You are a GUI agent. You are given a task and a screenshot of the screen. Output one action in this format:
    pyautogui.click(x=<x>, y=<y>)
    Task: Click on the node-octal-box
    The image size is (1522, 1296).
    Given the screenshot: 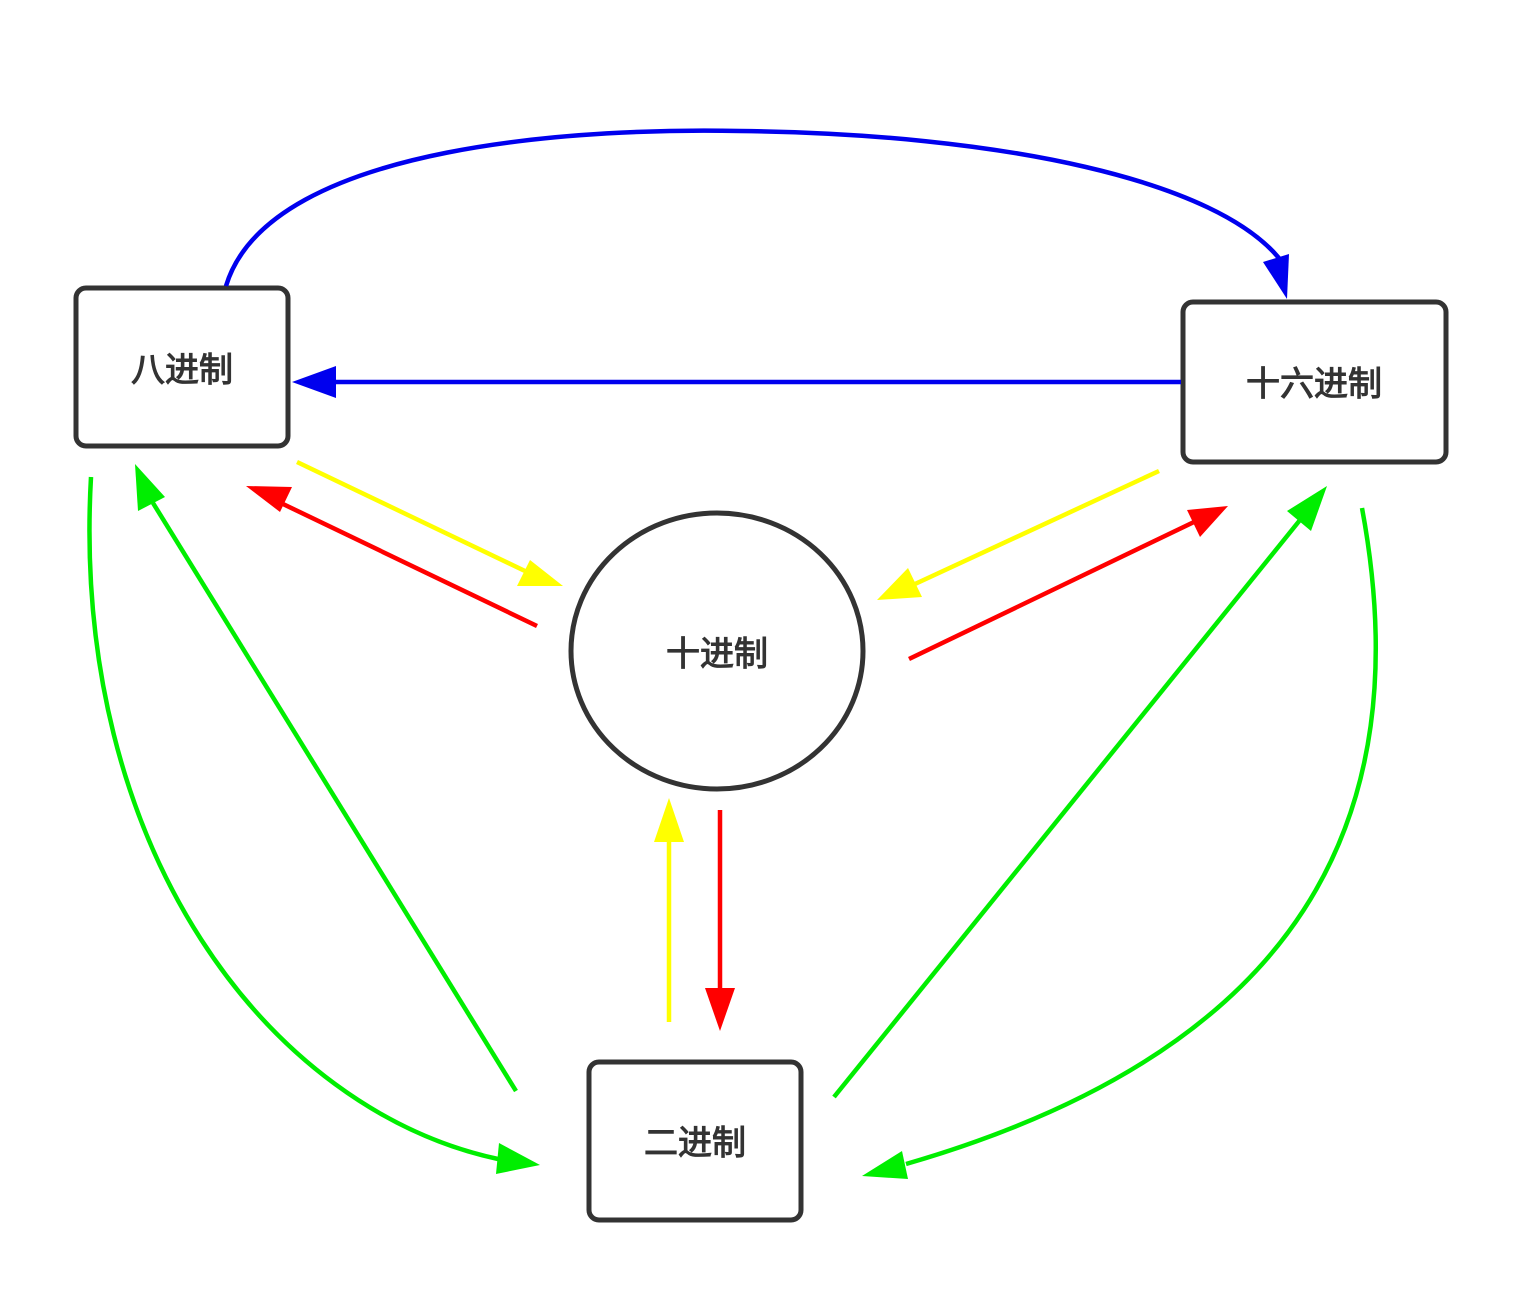 What is the action you would take?
    pyautogui.click(x=182, y=367)
    